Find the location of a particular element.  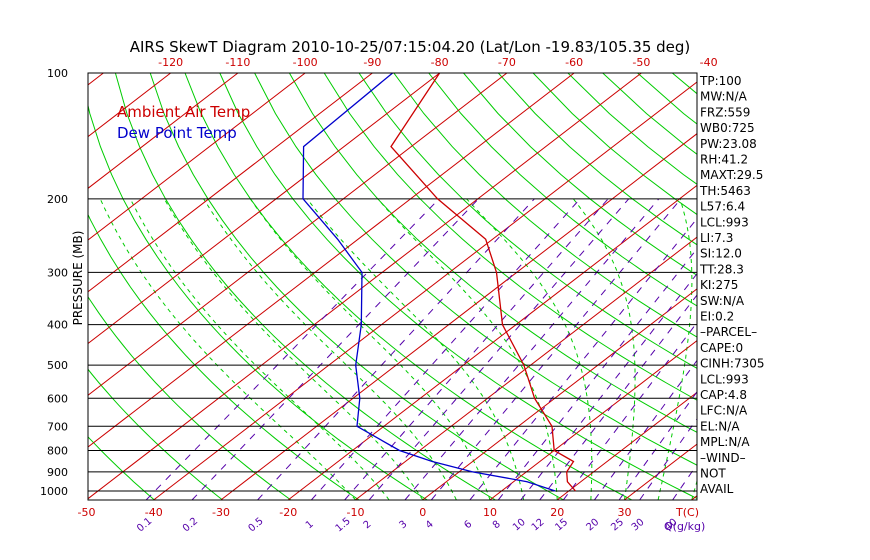

stat-line: SI:12.0 is located at coordinates (721, 254).